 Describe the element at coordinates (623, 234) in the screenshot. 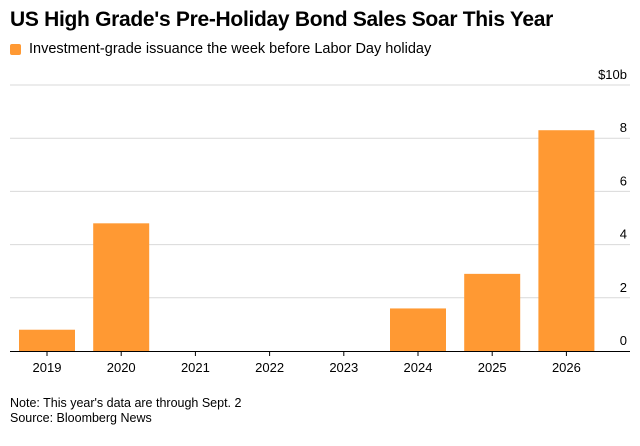

I see `y-tick-label: 4` at that location.